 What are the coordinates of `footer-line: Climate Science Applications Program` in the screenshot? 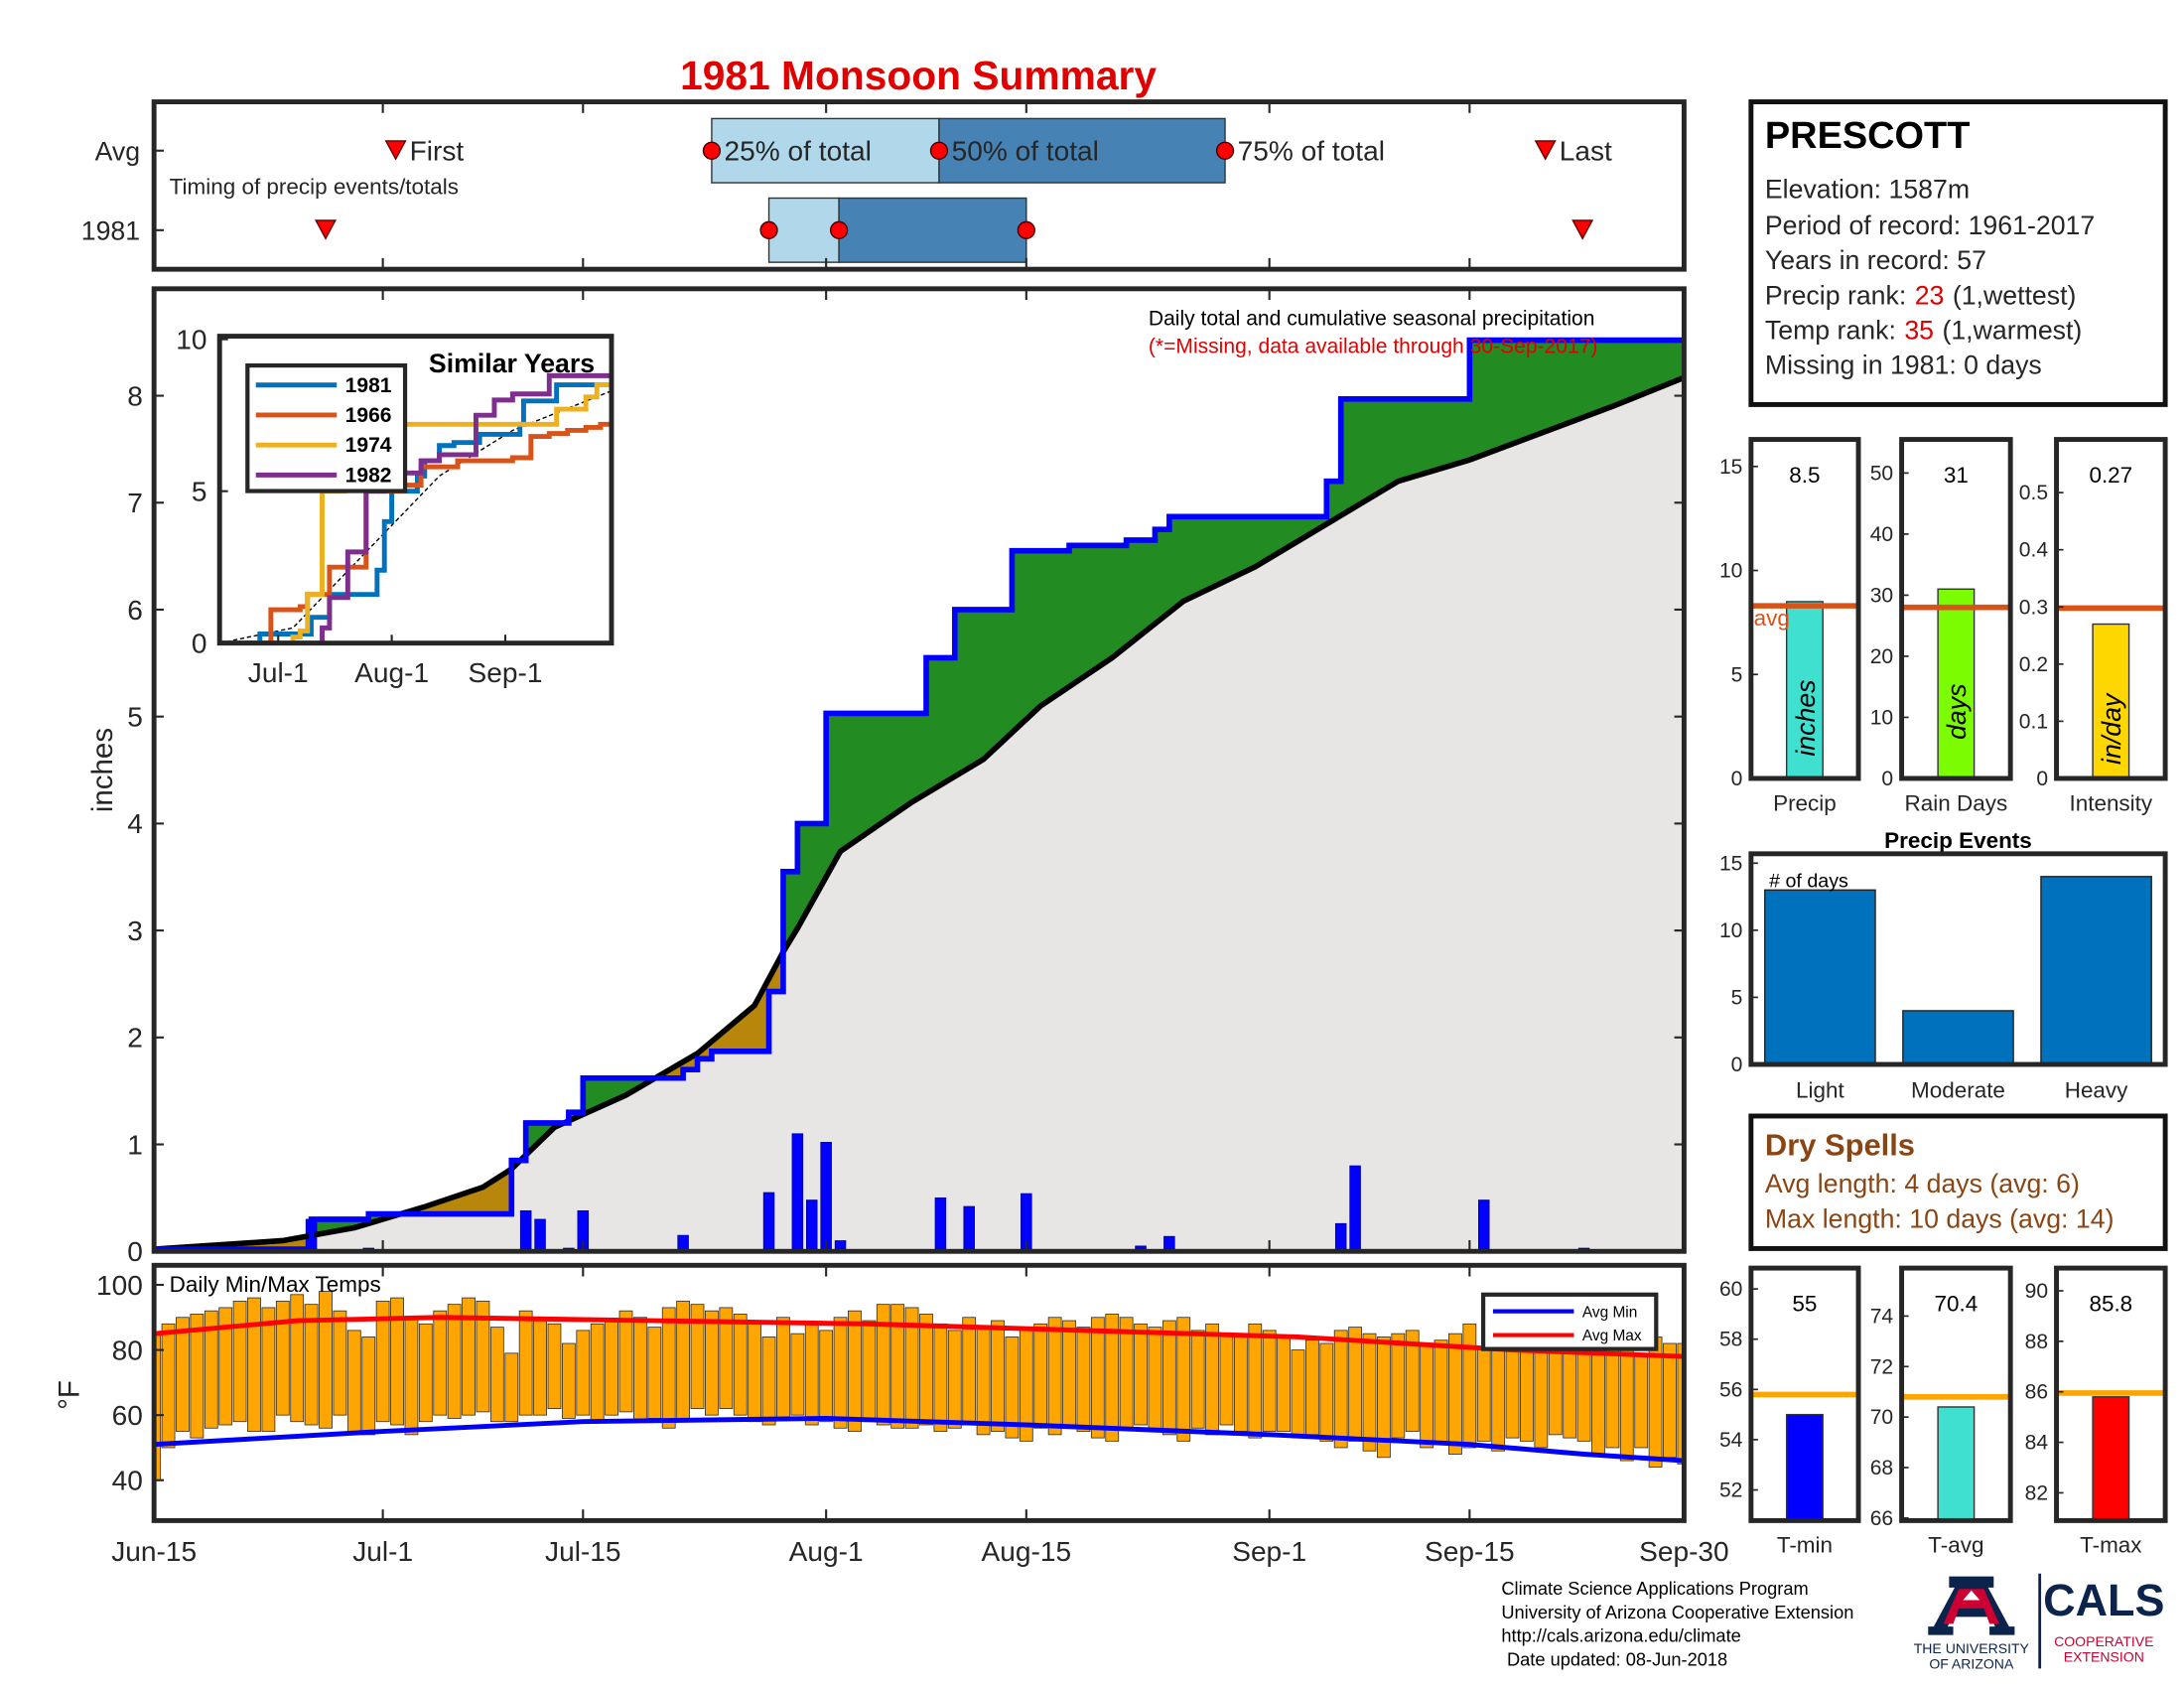 It's located at (1654, 1588).